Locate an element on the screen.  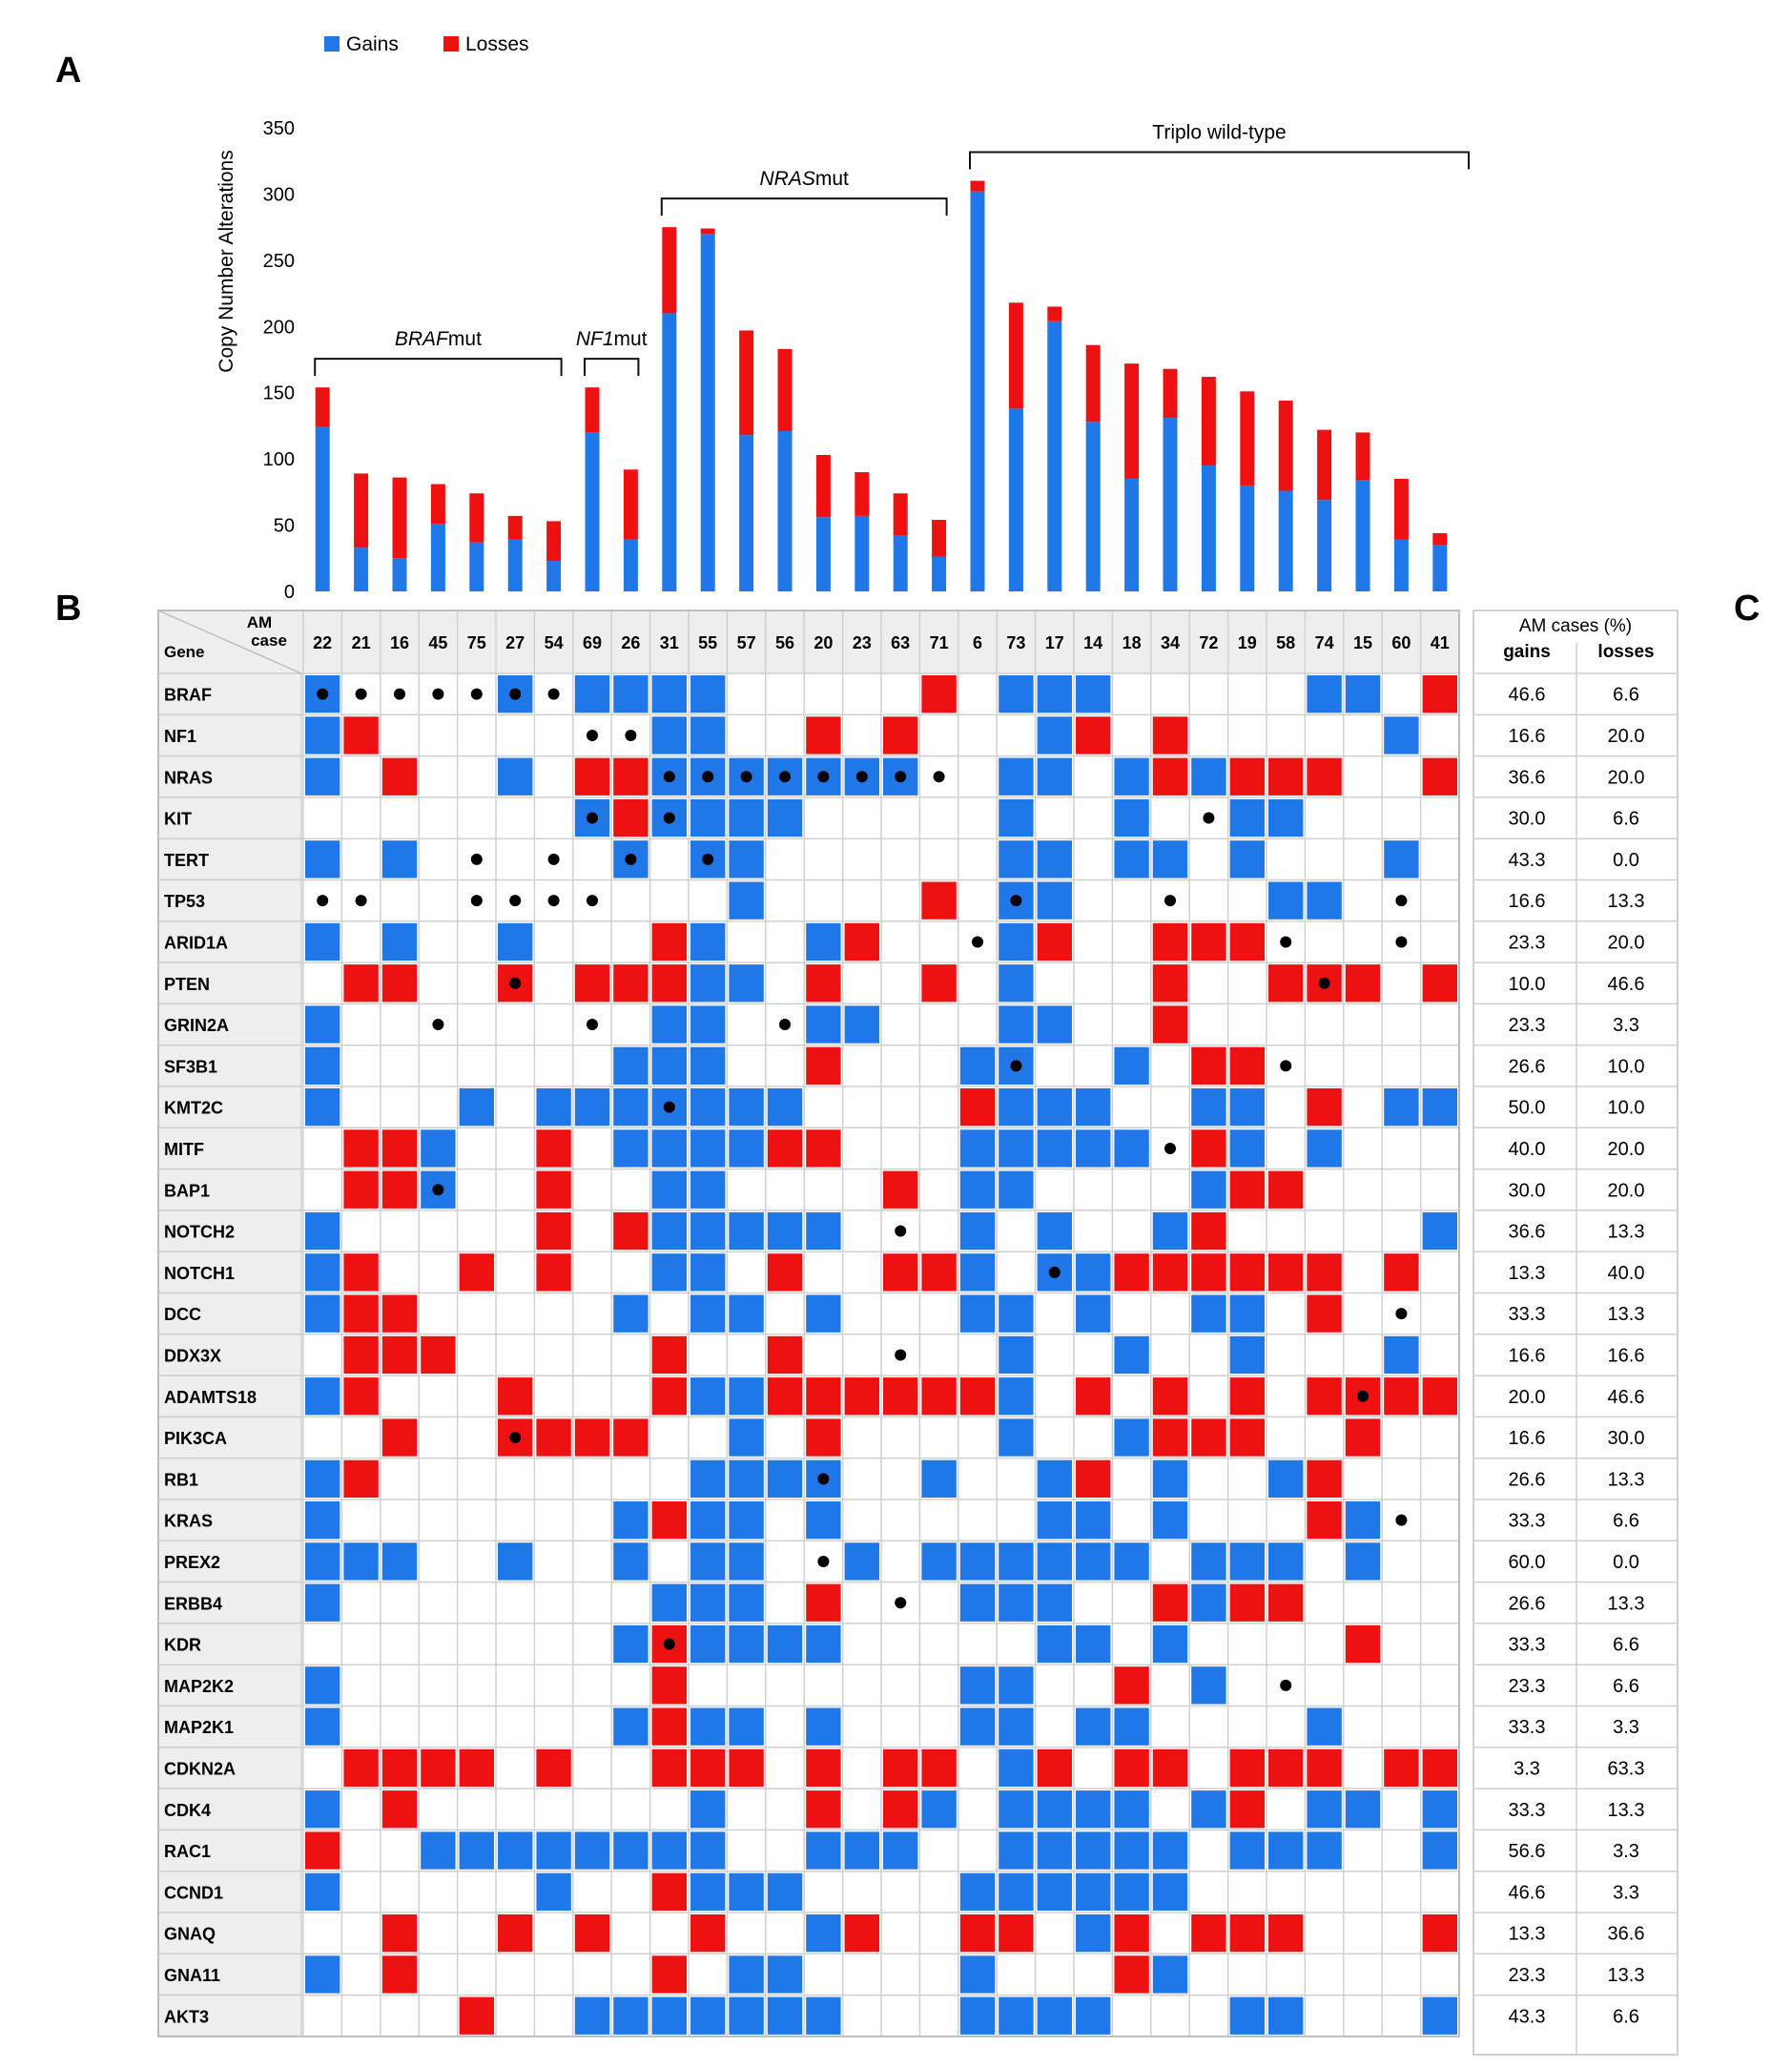
gene-label: TERT is located at coordinates (186, 861).